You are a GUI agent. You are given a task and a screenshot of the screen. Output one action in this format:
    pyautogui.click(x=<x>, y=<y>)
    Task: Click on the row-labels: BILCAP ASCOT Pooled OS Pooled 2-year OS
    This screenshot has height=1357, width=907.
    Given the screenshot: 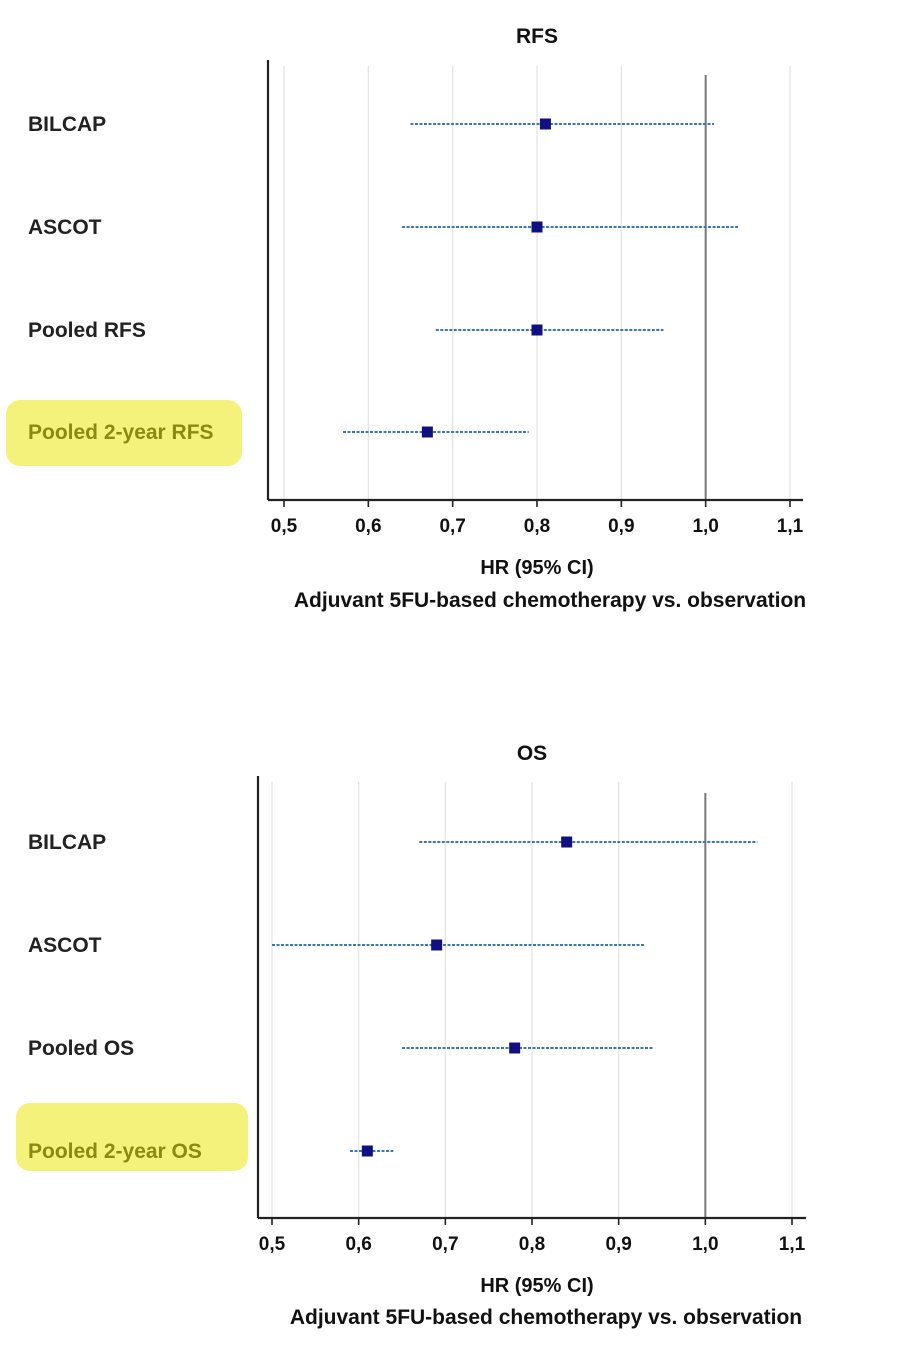 What is the action you would take?
    pyautogui.click(x=115, y=997)
    